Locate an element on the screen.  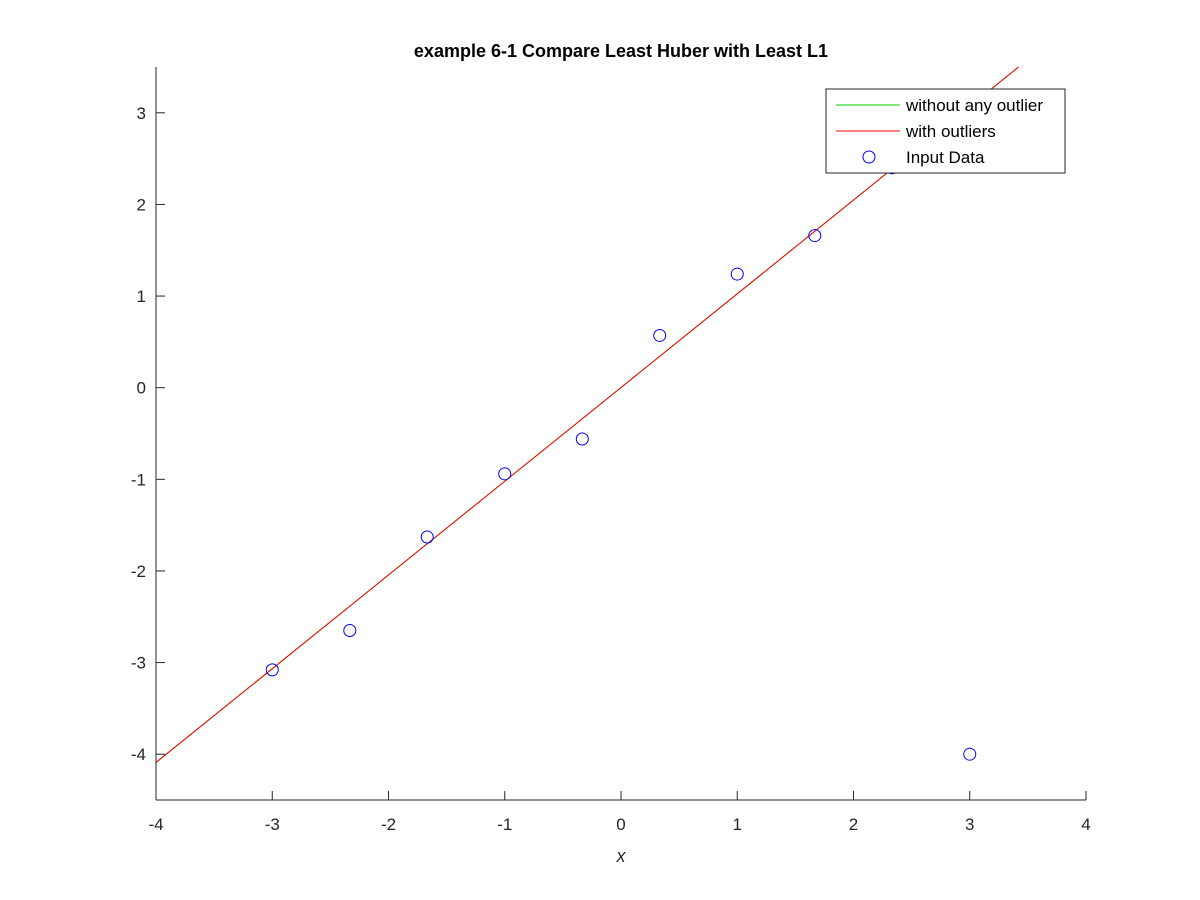
x-tick-label: 3 is located at coordinates (969, 824).